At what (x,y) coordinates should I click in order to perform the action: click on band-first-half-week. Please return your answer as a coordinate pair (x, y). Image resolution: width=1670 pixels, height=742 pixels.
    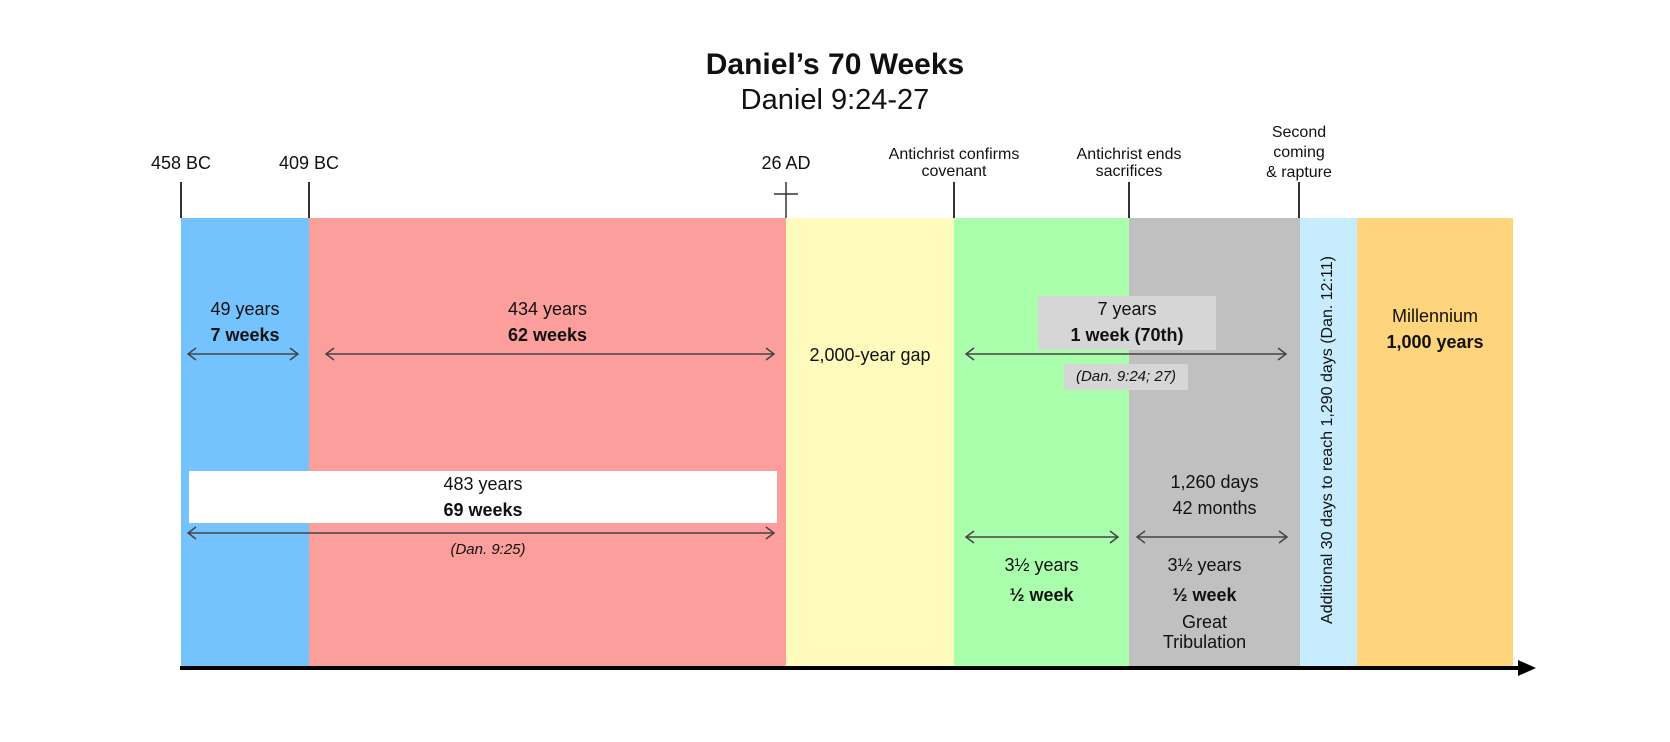
    Looking at the image, I should click on (1041, 442).